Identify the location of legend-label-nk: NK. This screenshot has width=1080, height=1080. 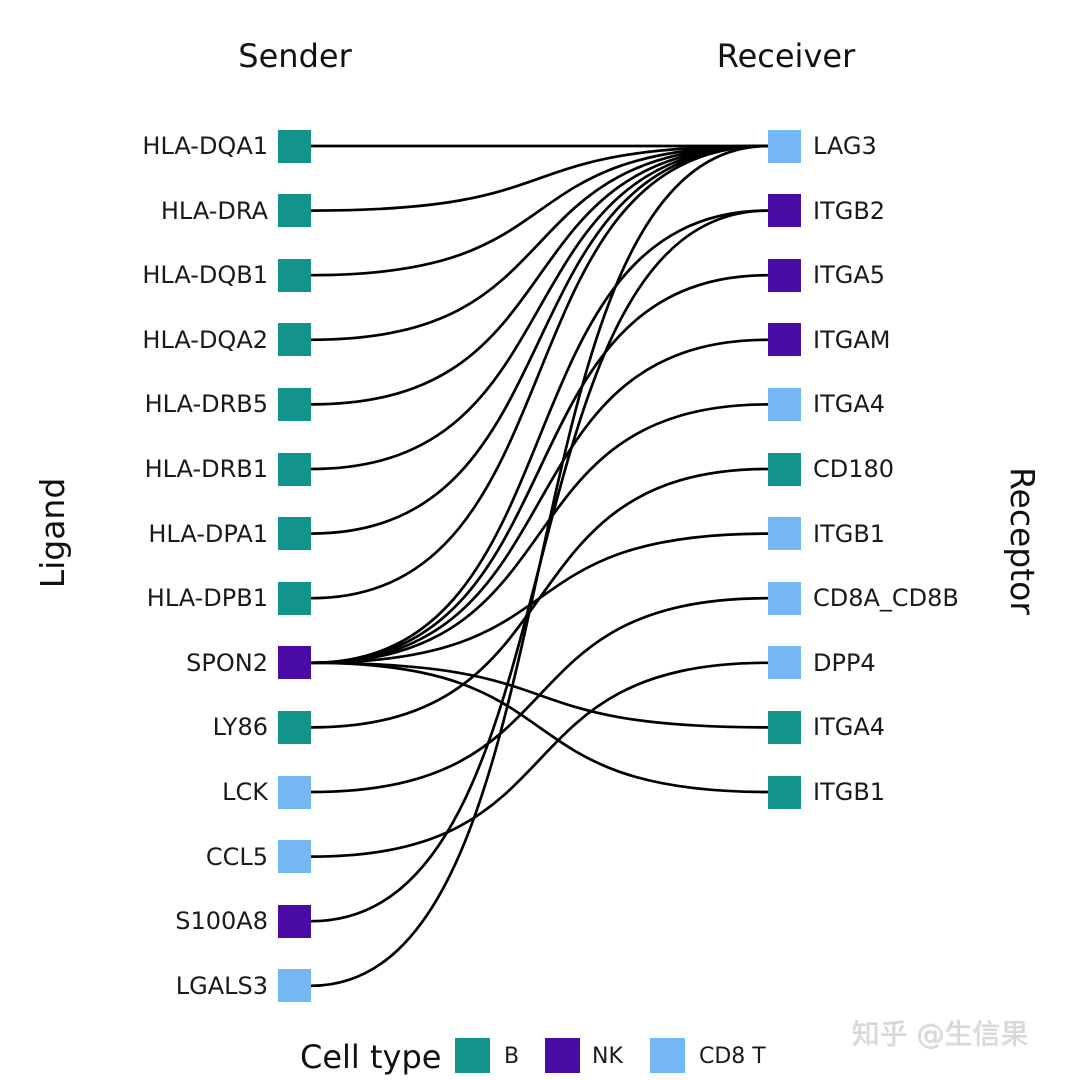
(607, 1056).